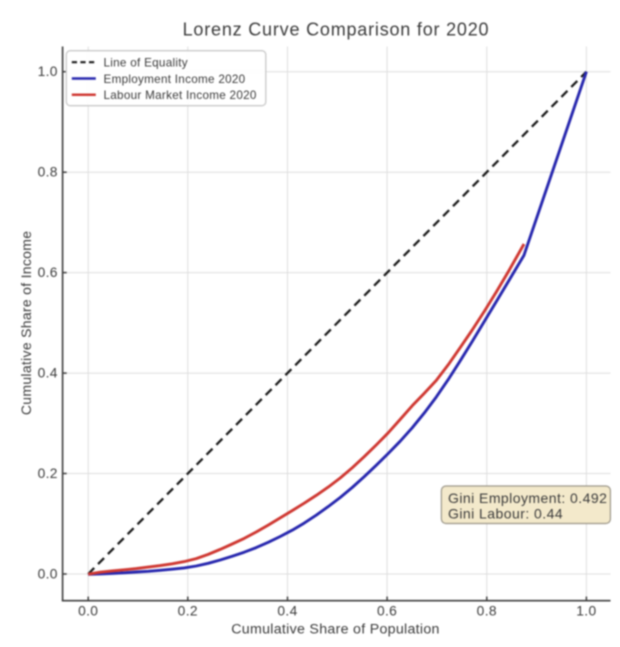 The height and width of the screenshot is (647, 620). Describe the element at coordinates (26, 323) in the screenshot. I see `svg-text: Cumulative Share of Income` at that location.